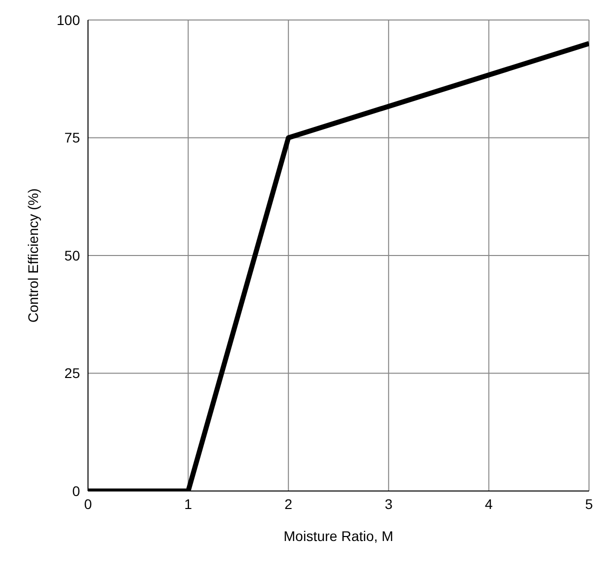 The width and height of the screenshot is (611, 574). What do you see at coordinates (188, 504) in the screenshot?
I see `x-tick-label: 1` at bounding box center [188, 504].